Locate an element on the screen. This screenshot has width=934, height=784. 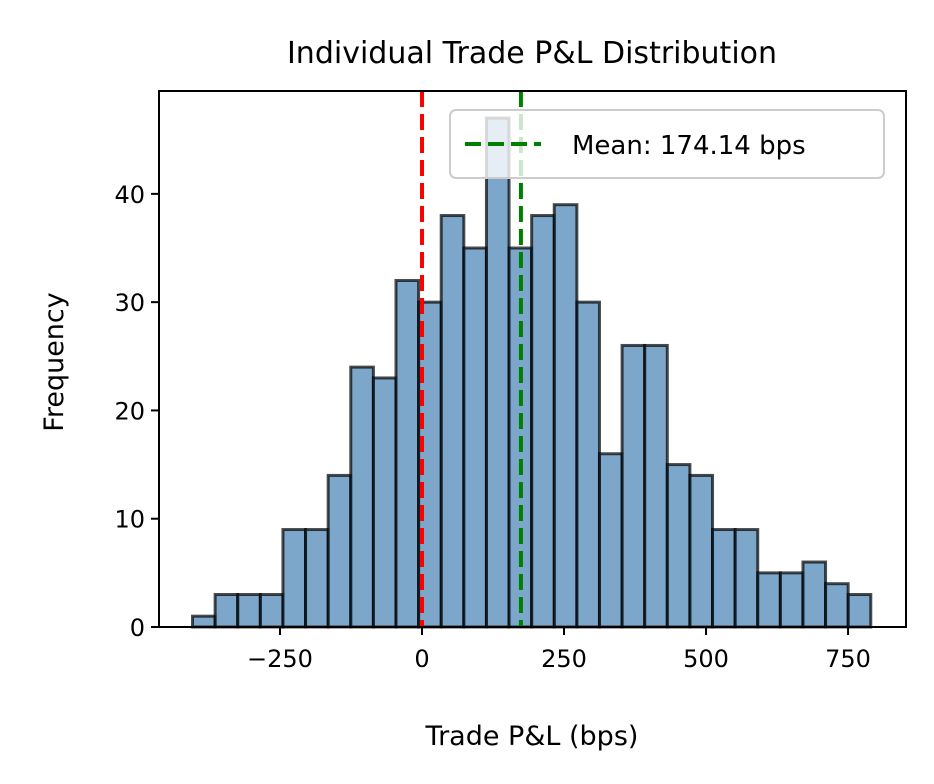
y-tick-label: 20 is located at coordinates (129, 411).